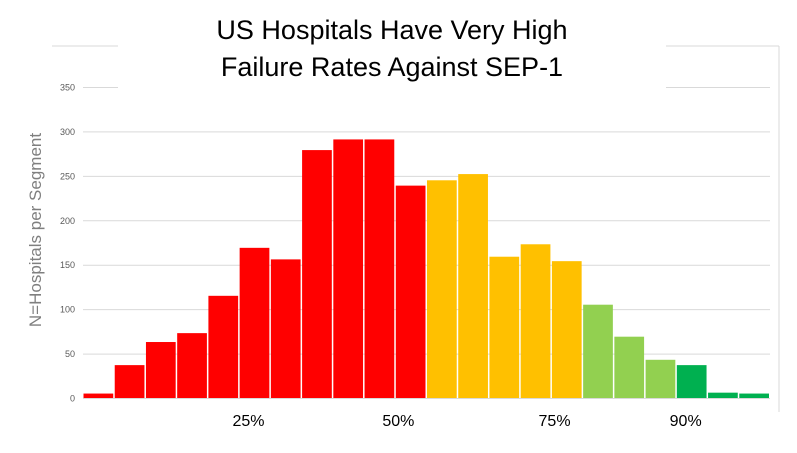  Describe the element at coordinates (248, 421) in the screenshot. I see `x-label: 25%` at that location.